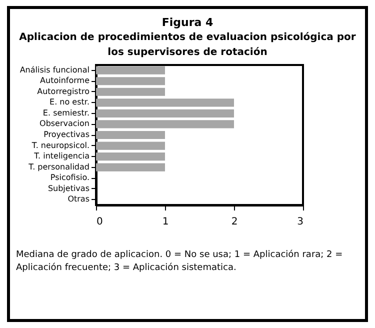 The image size is (375, 328). I want to click on y-tick-label: T. personalidad, so click(59, 167).